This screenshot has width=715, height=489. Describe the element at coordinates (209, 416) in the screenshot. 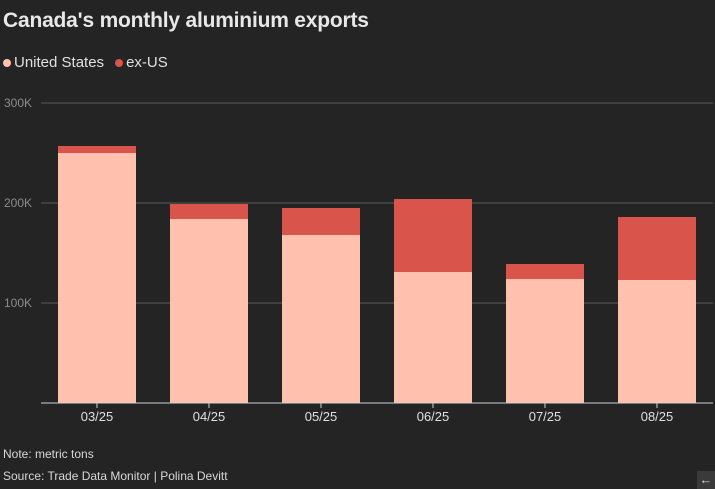

I see `x-tick-label: 04/25` at that location.